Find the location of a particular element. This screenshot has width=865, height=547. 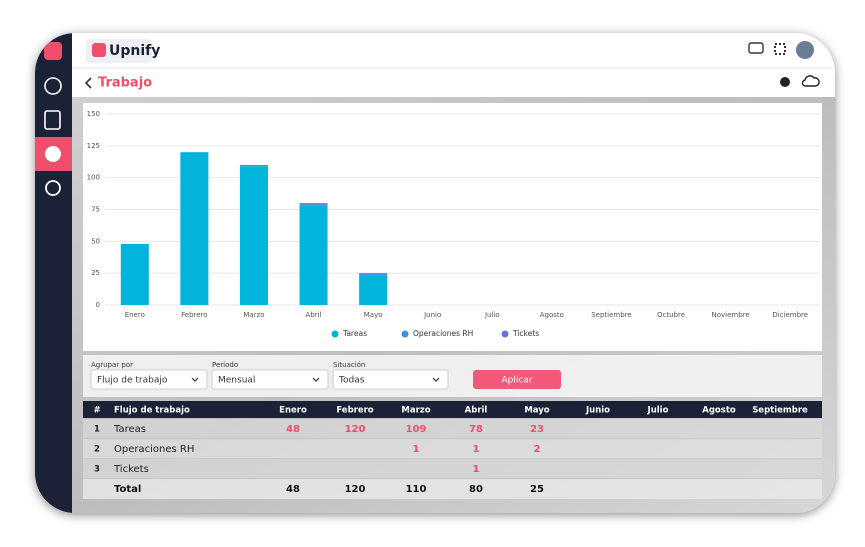

header-cell: Mayo is located at coordinates (536, 411).